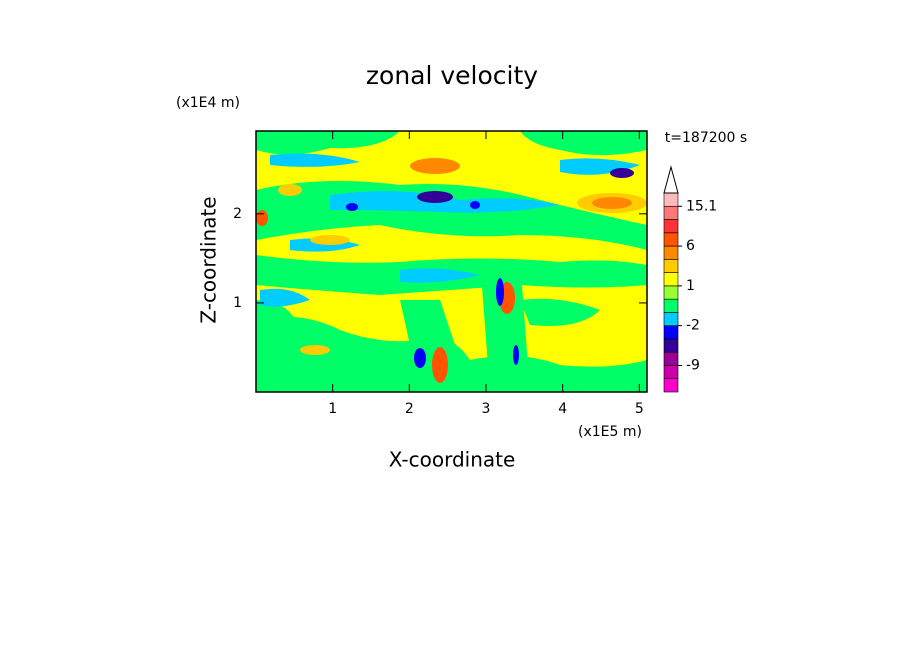 The image size is (904, 658). Describe the element at coordinates (452, 460) in the screenshot. I see `x-axis-label: X-coordinate` at that location.